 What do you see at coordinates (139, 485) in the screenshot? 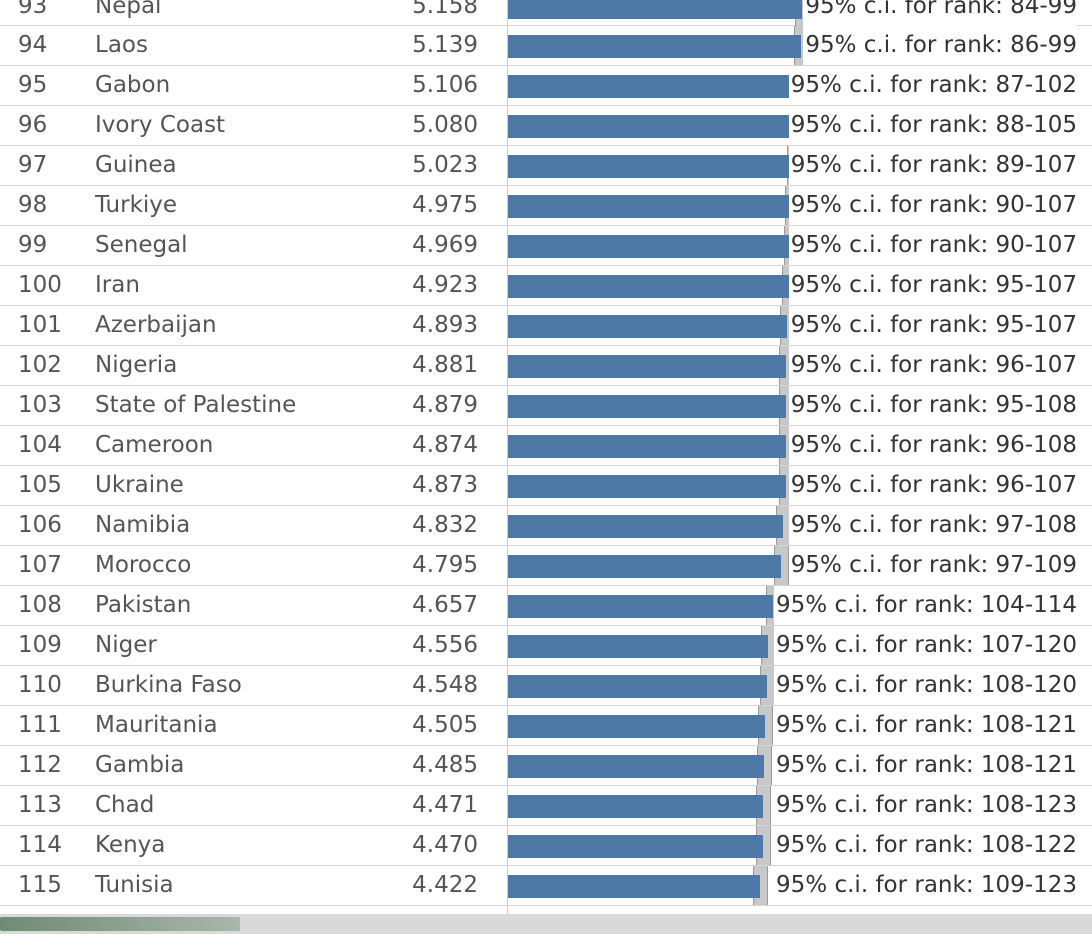
I see `country-name: Ukraine` at bounding box center [139, 485].